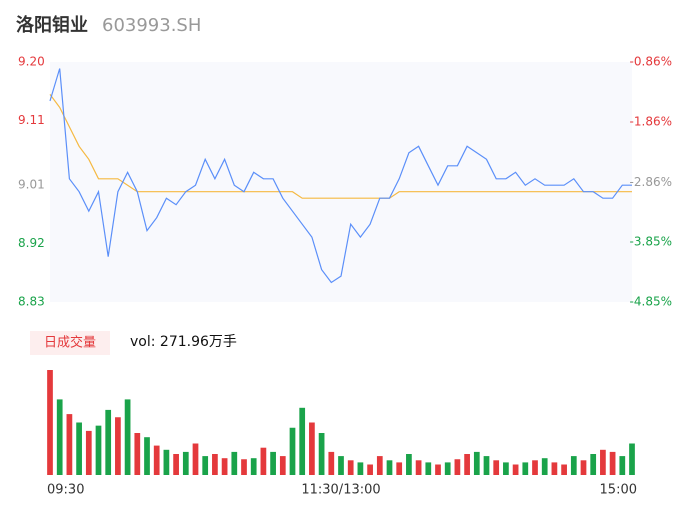 This screenshot has width=686, height=524. I want to click on y-tick-label: 8.83, so click(31, 302).